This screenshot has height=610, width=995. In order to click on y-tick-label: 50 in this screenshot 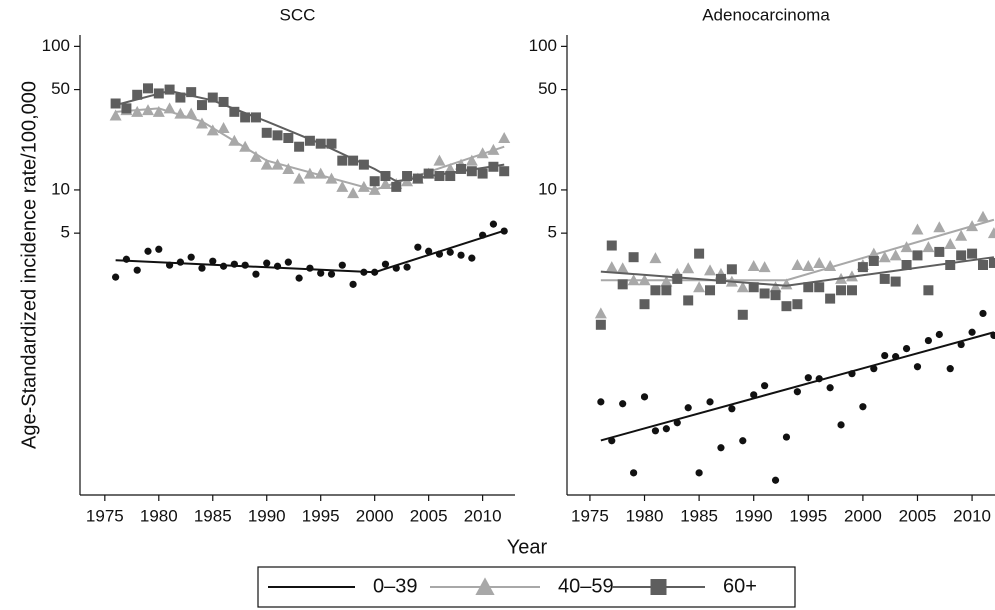, I will do `click(547, 88)`.